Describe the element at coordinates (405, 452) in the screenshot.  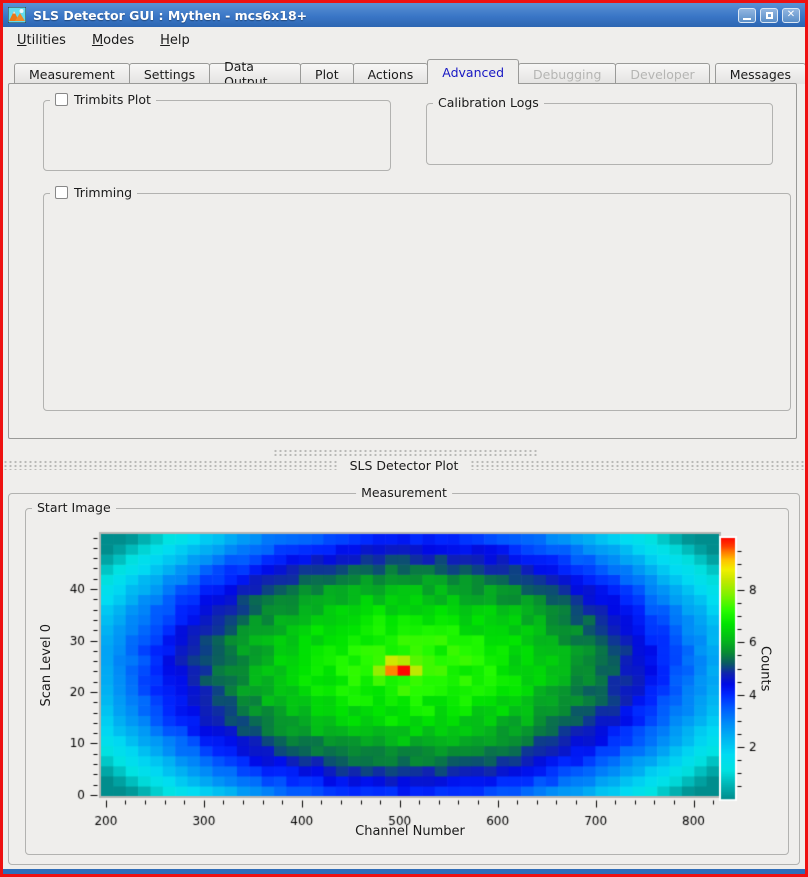
I see `splitter-handle` at that location.